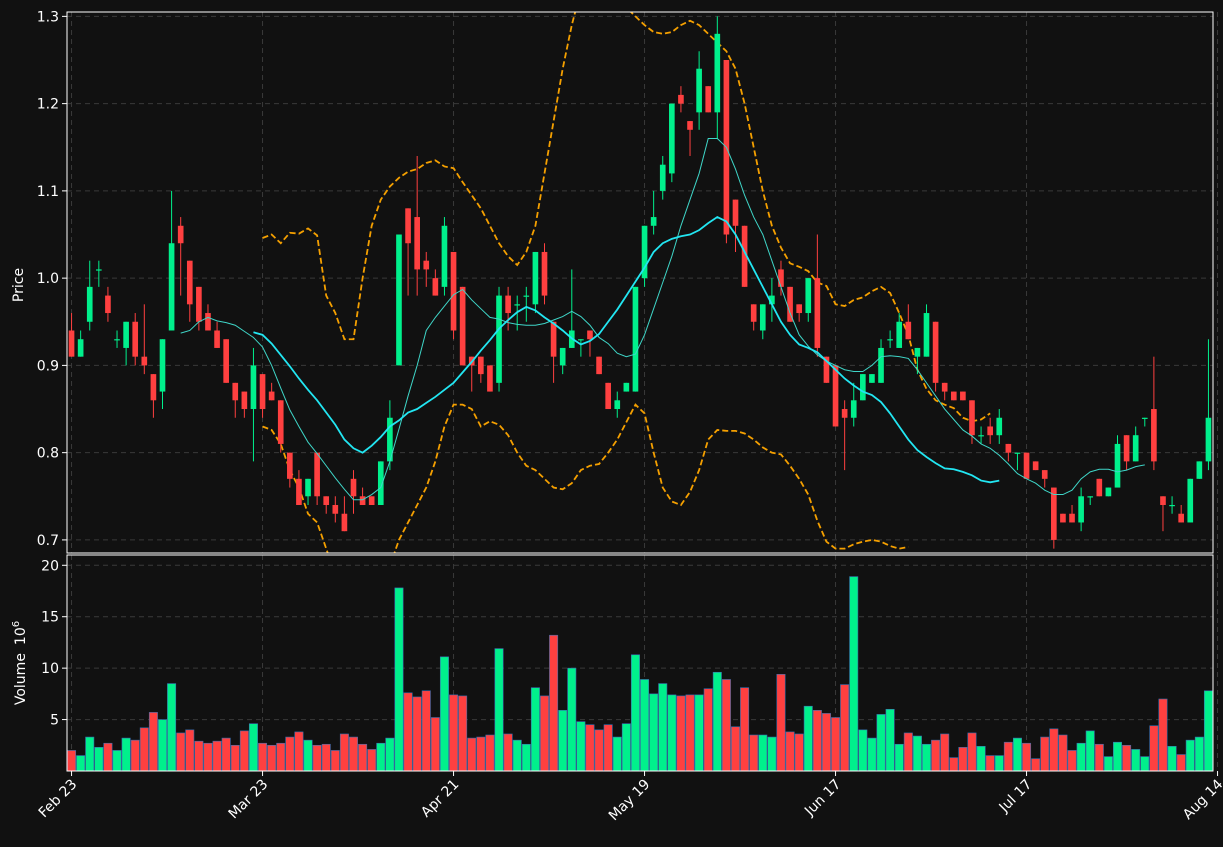 This screenshot has width=1223, height=847. I want to click on volume-axis-unit-exponent: 6, so click(16, 624).